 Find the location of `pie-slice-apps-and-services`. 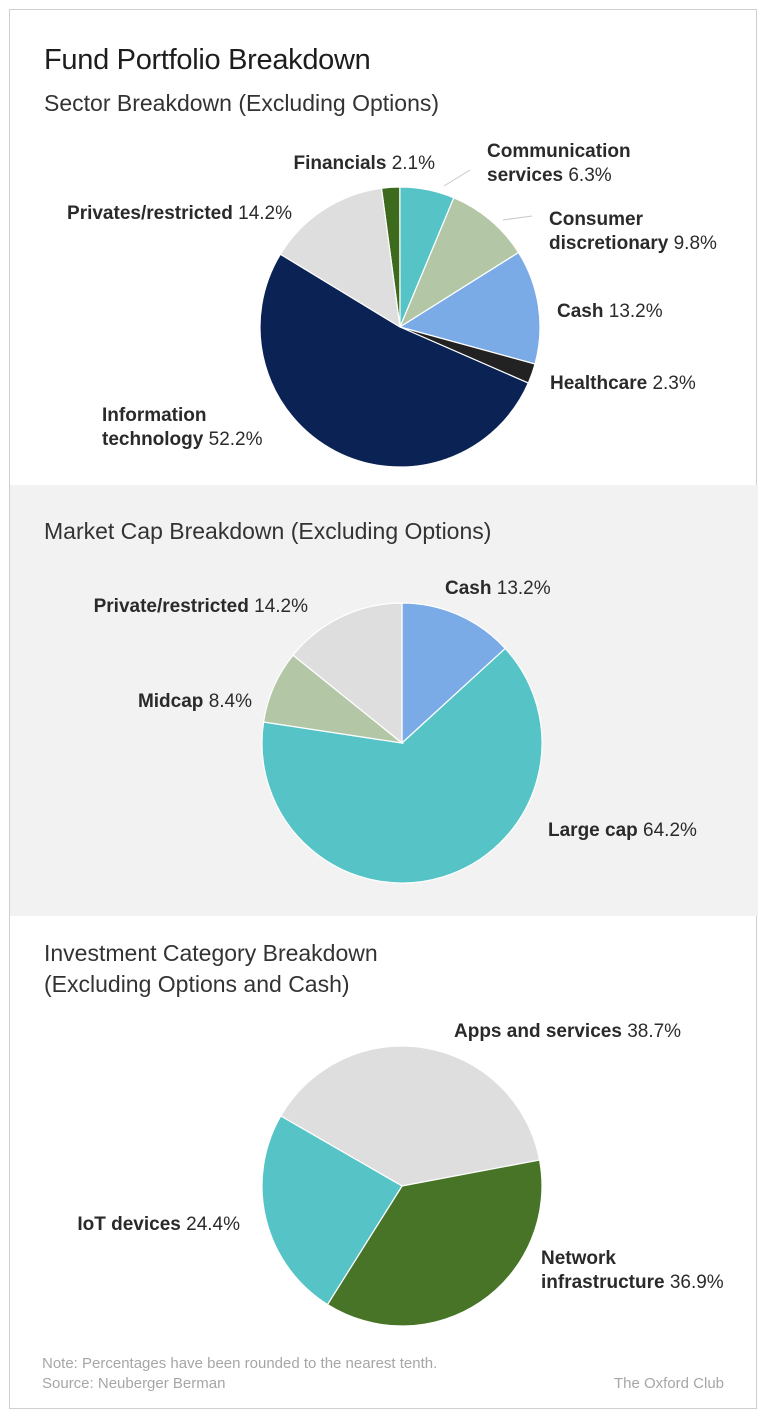

pie-slice-apps-and-services is located at coordinates (410, 1116).